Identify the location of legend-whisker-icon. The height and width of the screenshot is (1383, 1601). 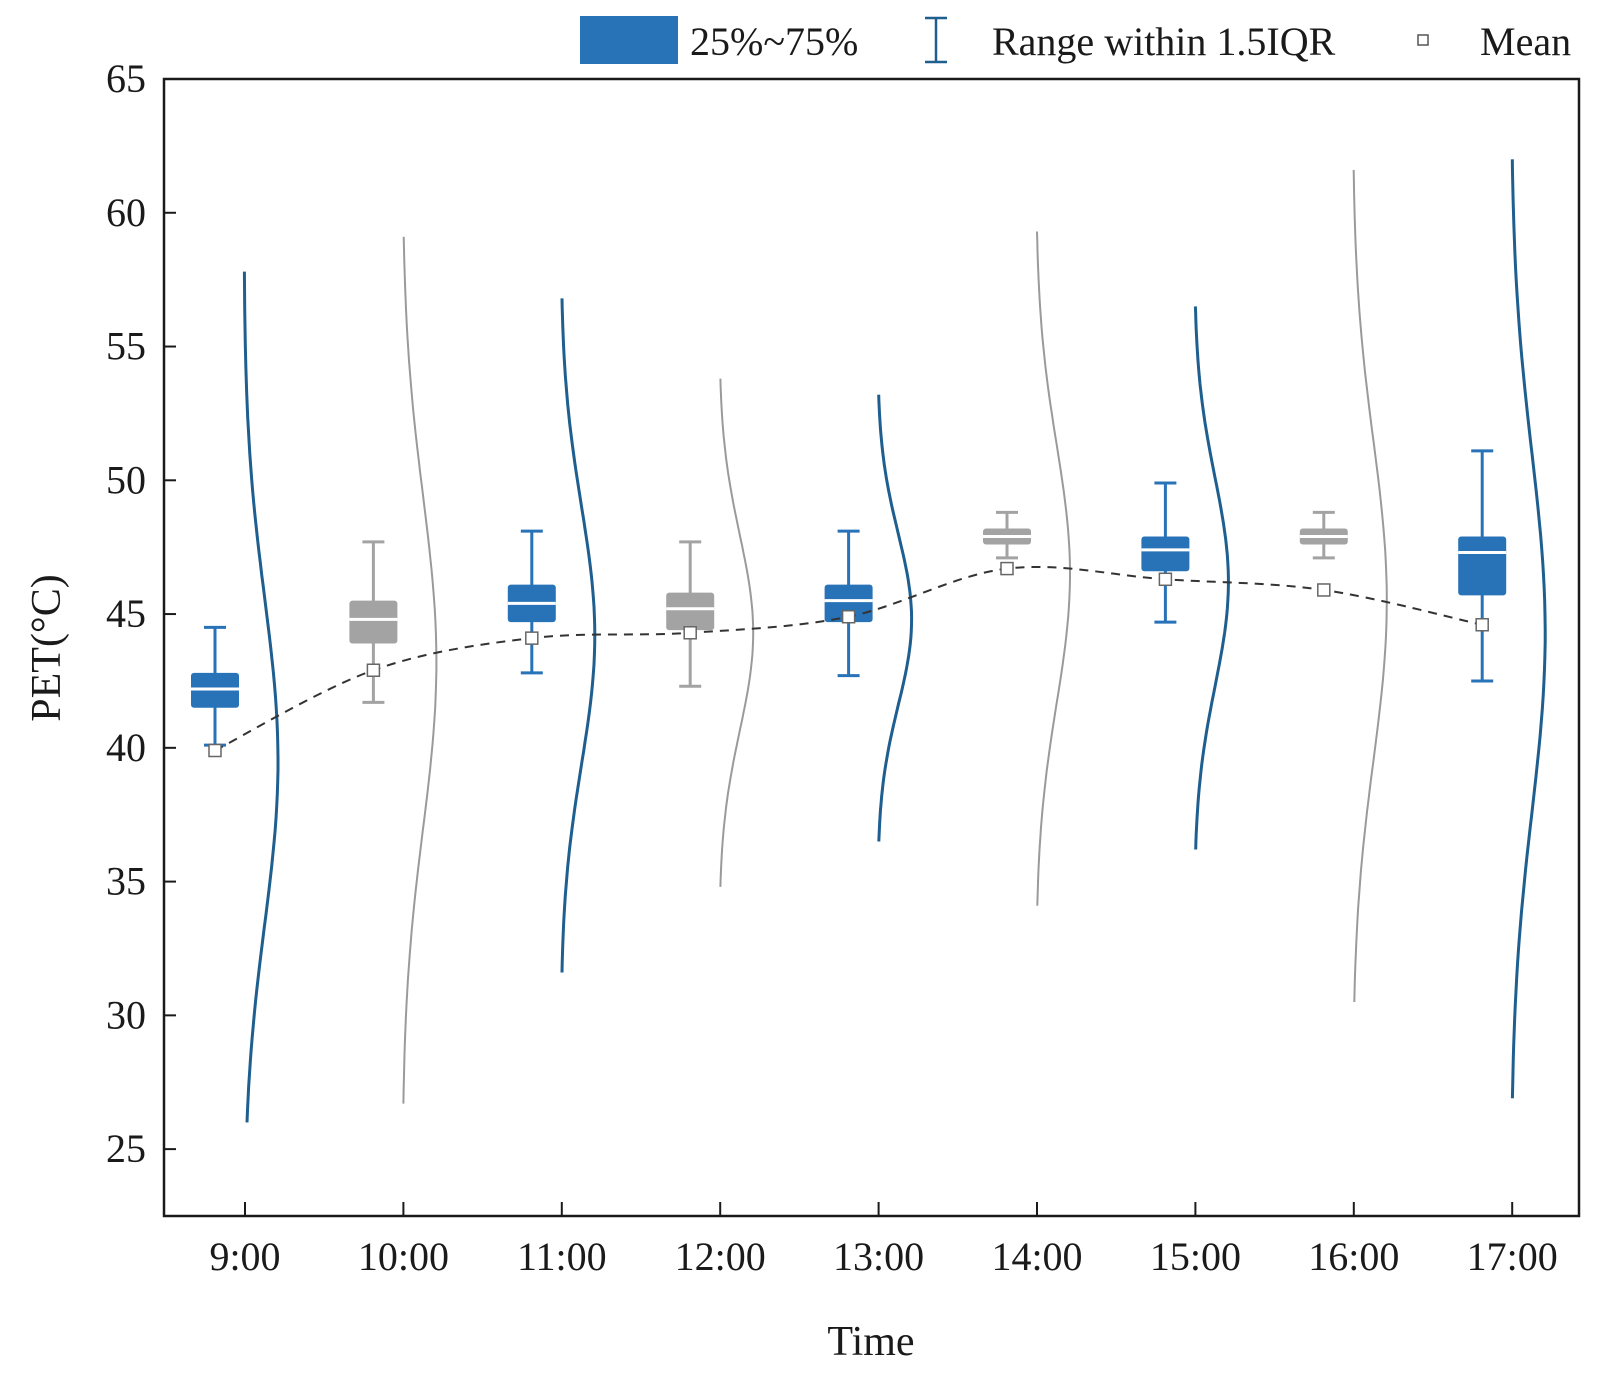
(936, 40).